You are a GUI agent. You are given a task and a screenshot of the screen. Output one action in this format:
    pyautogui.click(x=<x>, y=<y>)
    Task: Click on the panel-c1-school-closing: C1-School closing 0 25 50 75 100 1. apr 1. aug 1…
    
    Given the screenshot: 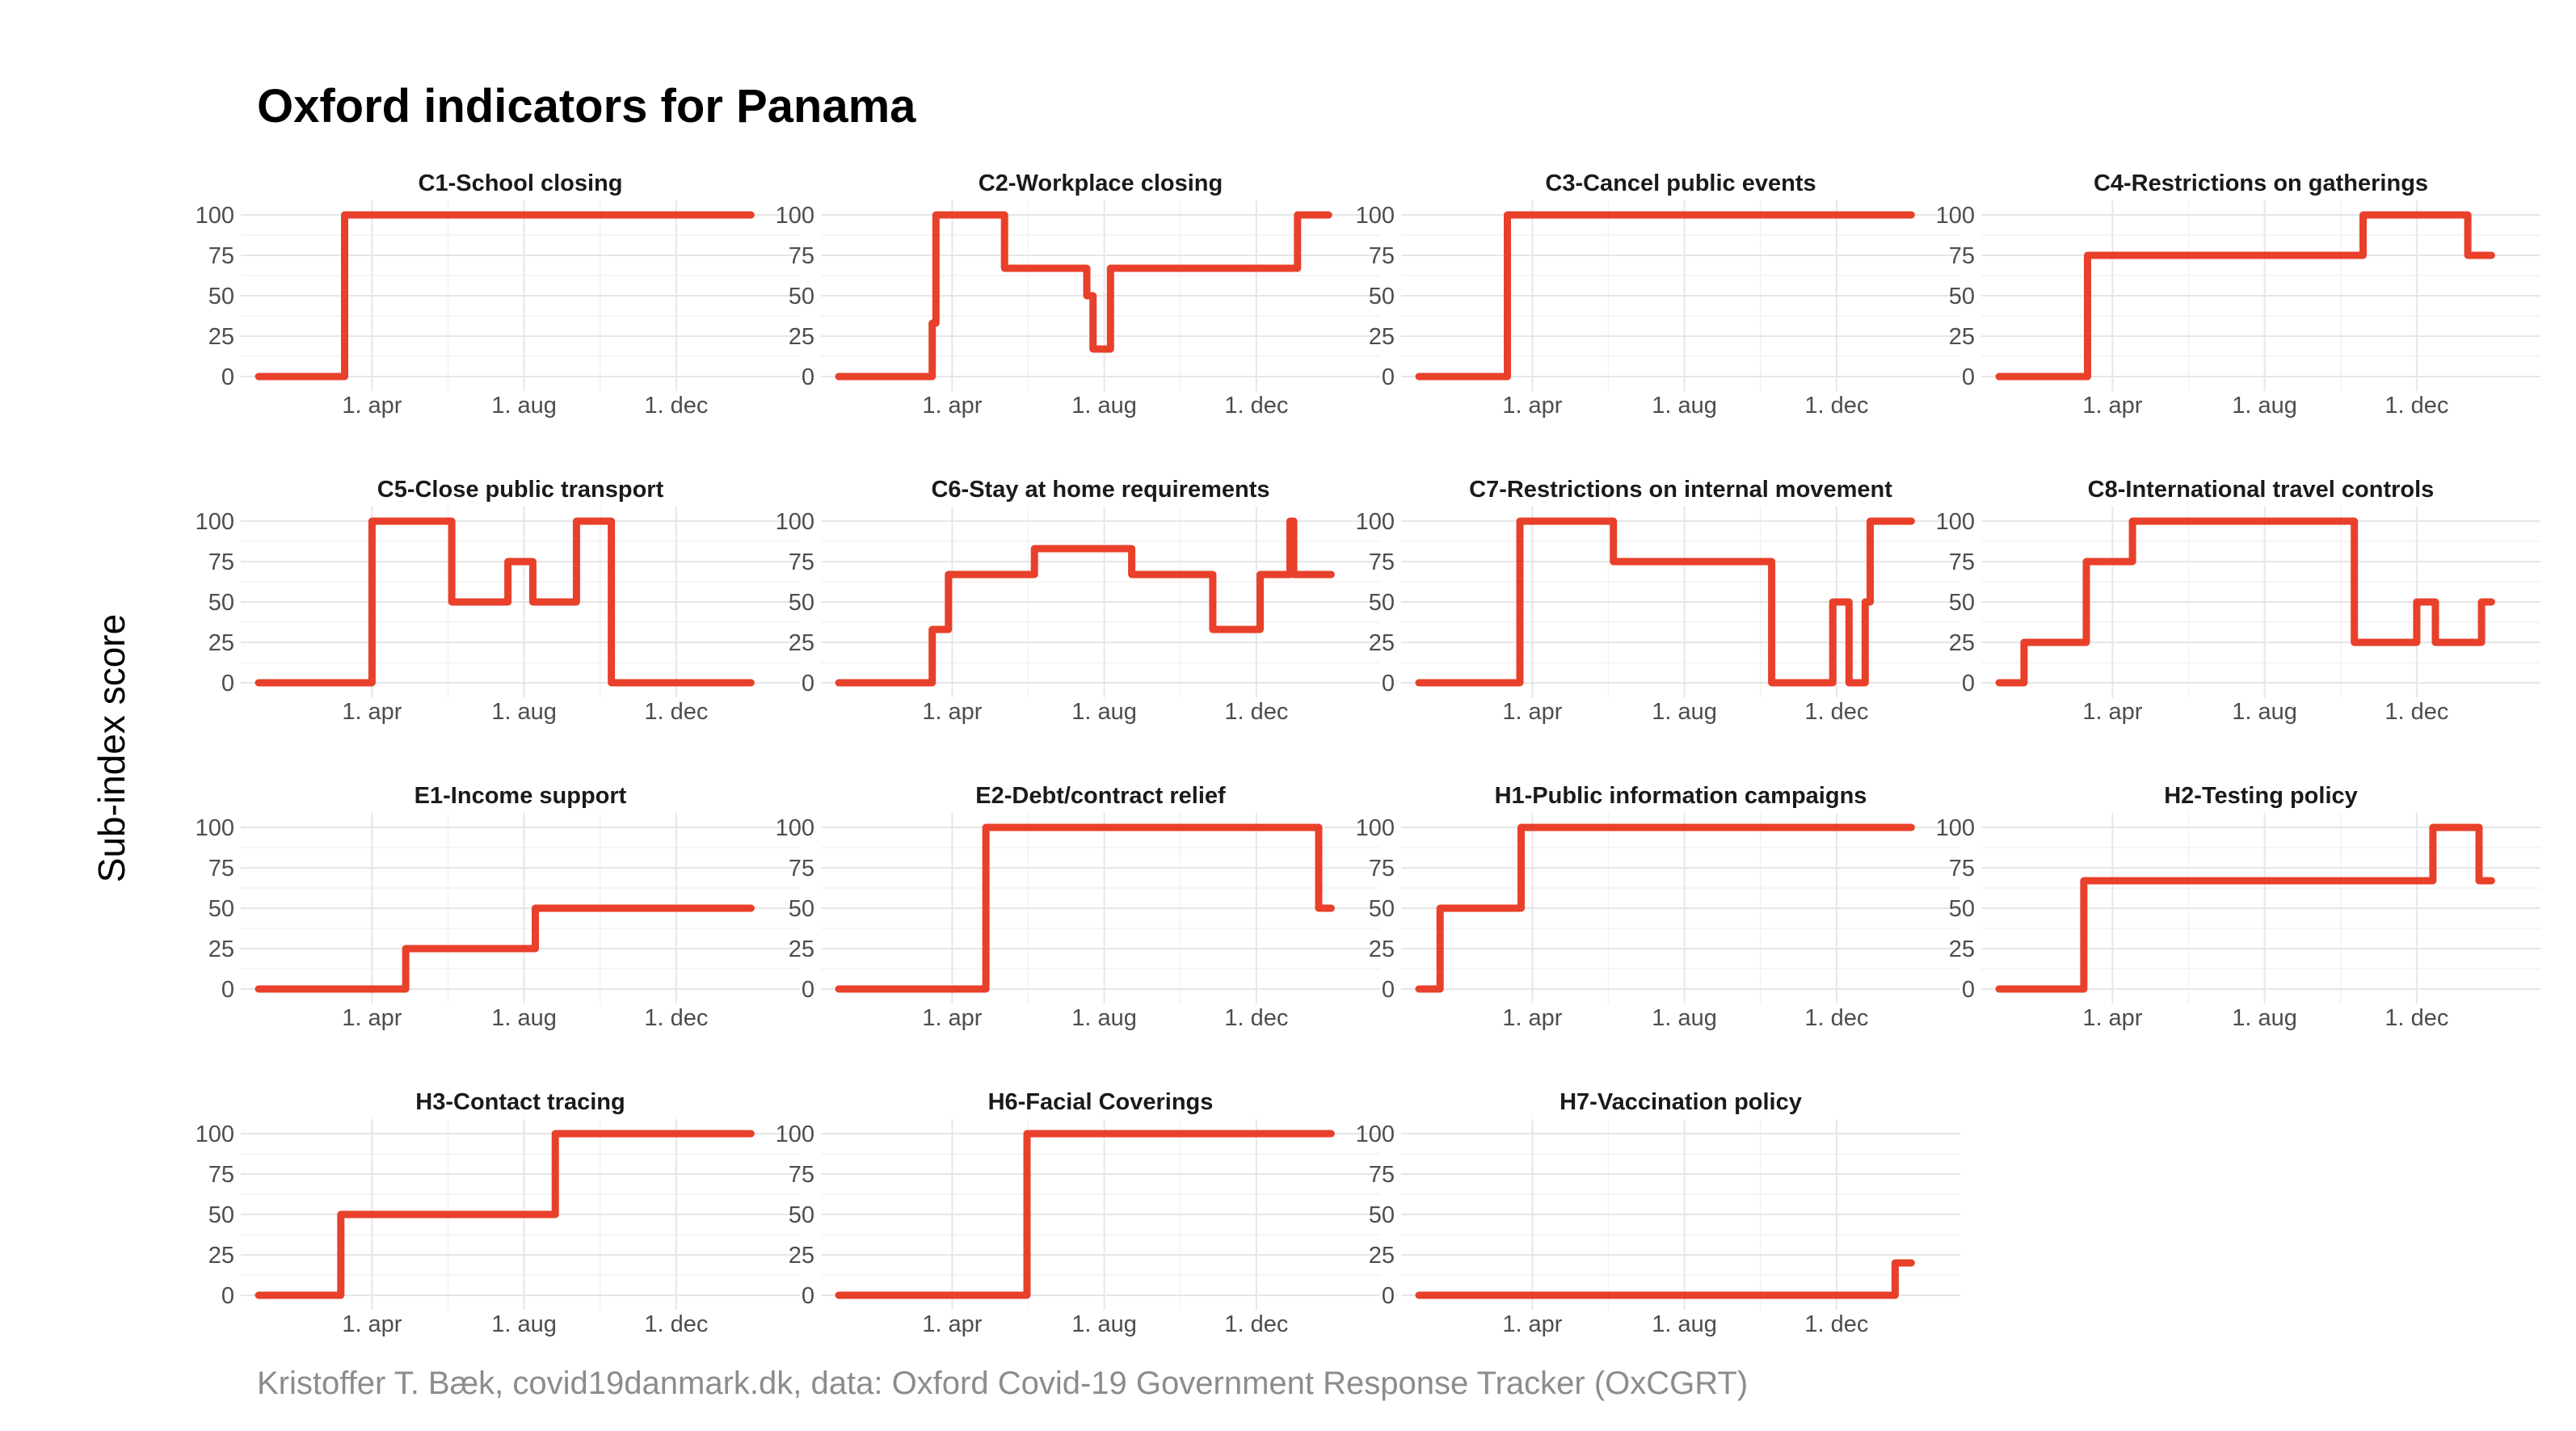 What is the action you would take?
    pyautogui.click(x=498, y=294)
    